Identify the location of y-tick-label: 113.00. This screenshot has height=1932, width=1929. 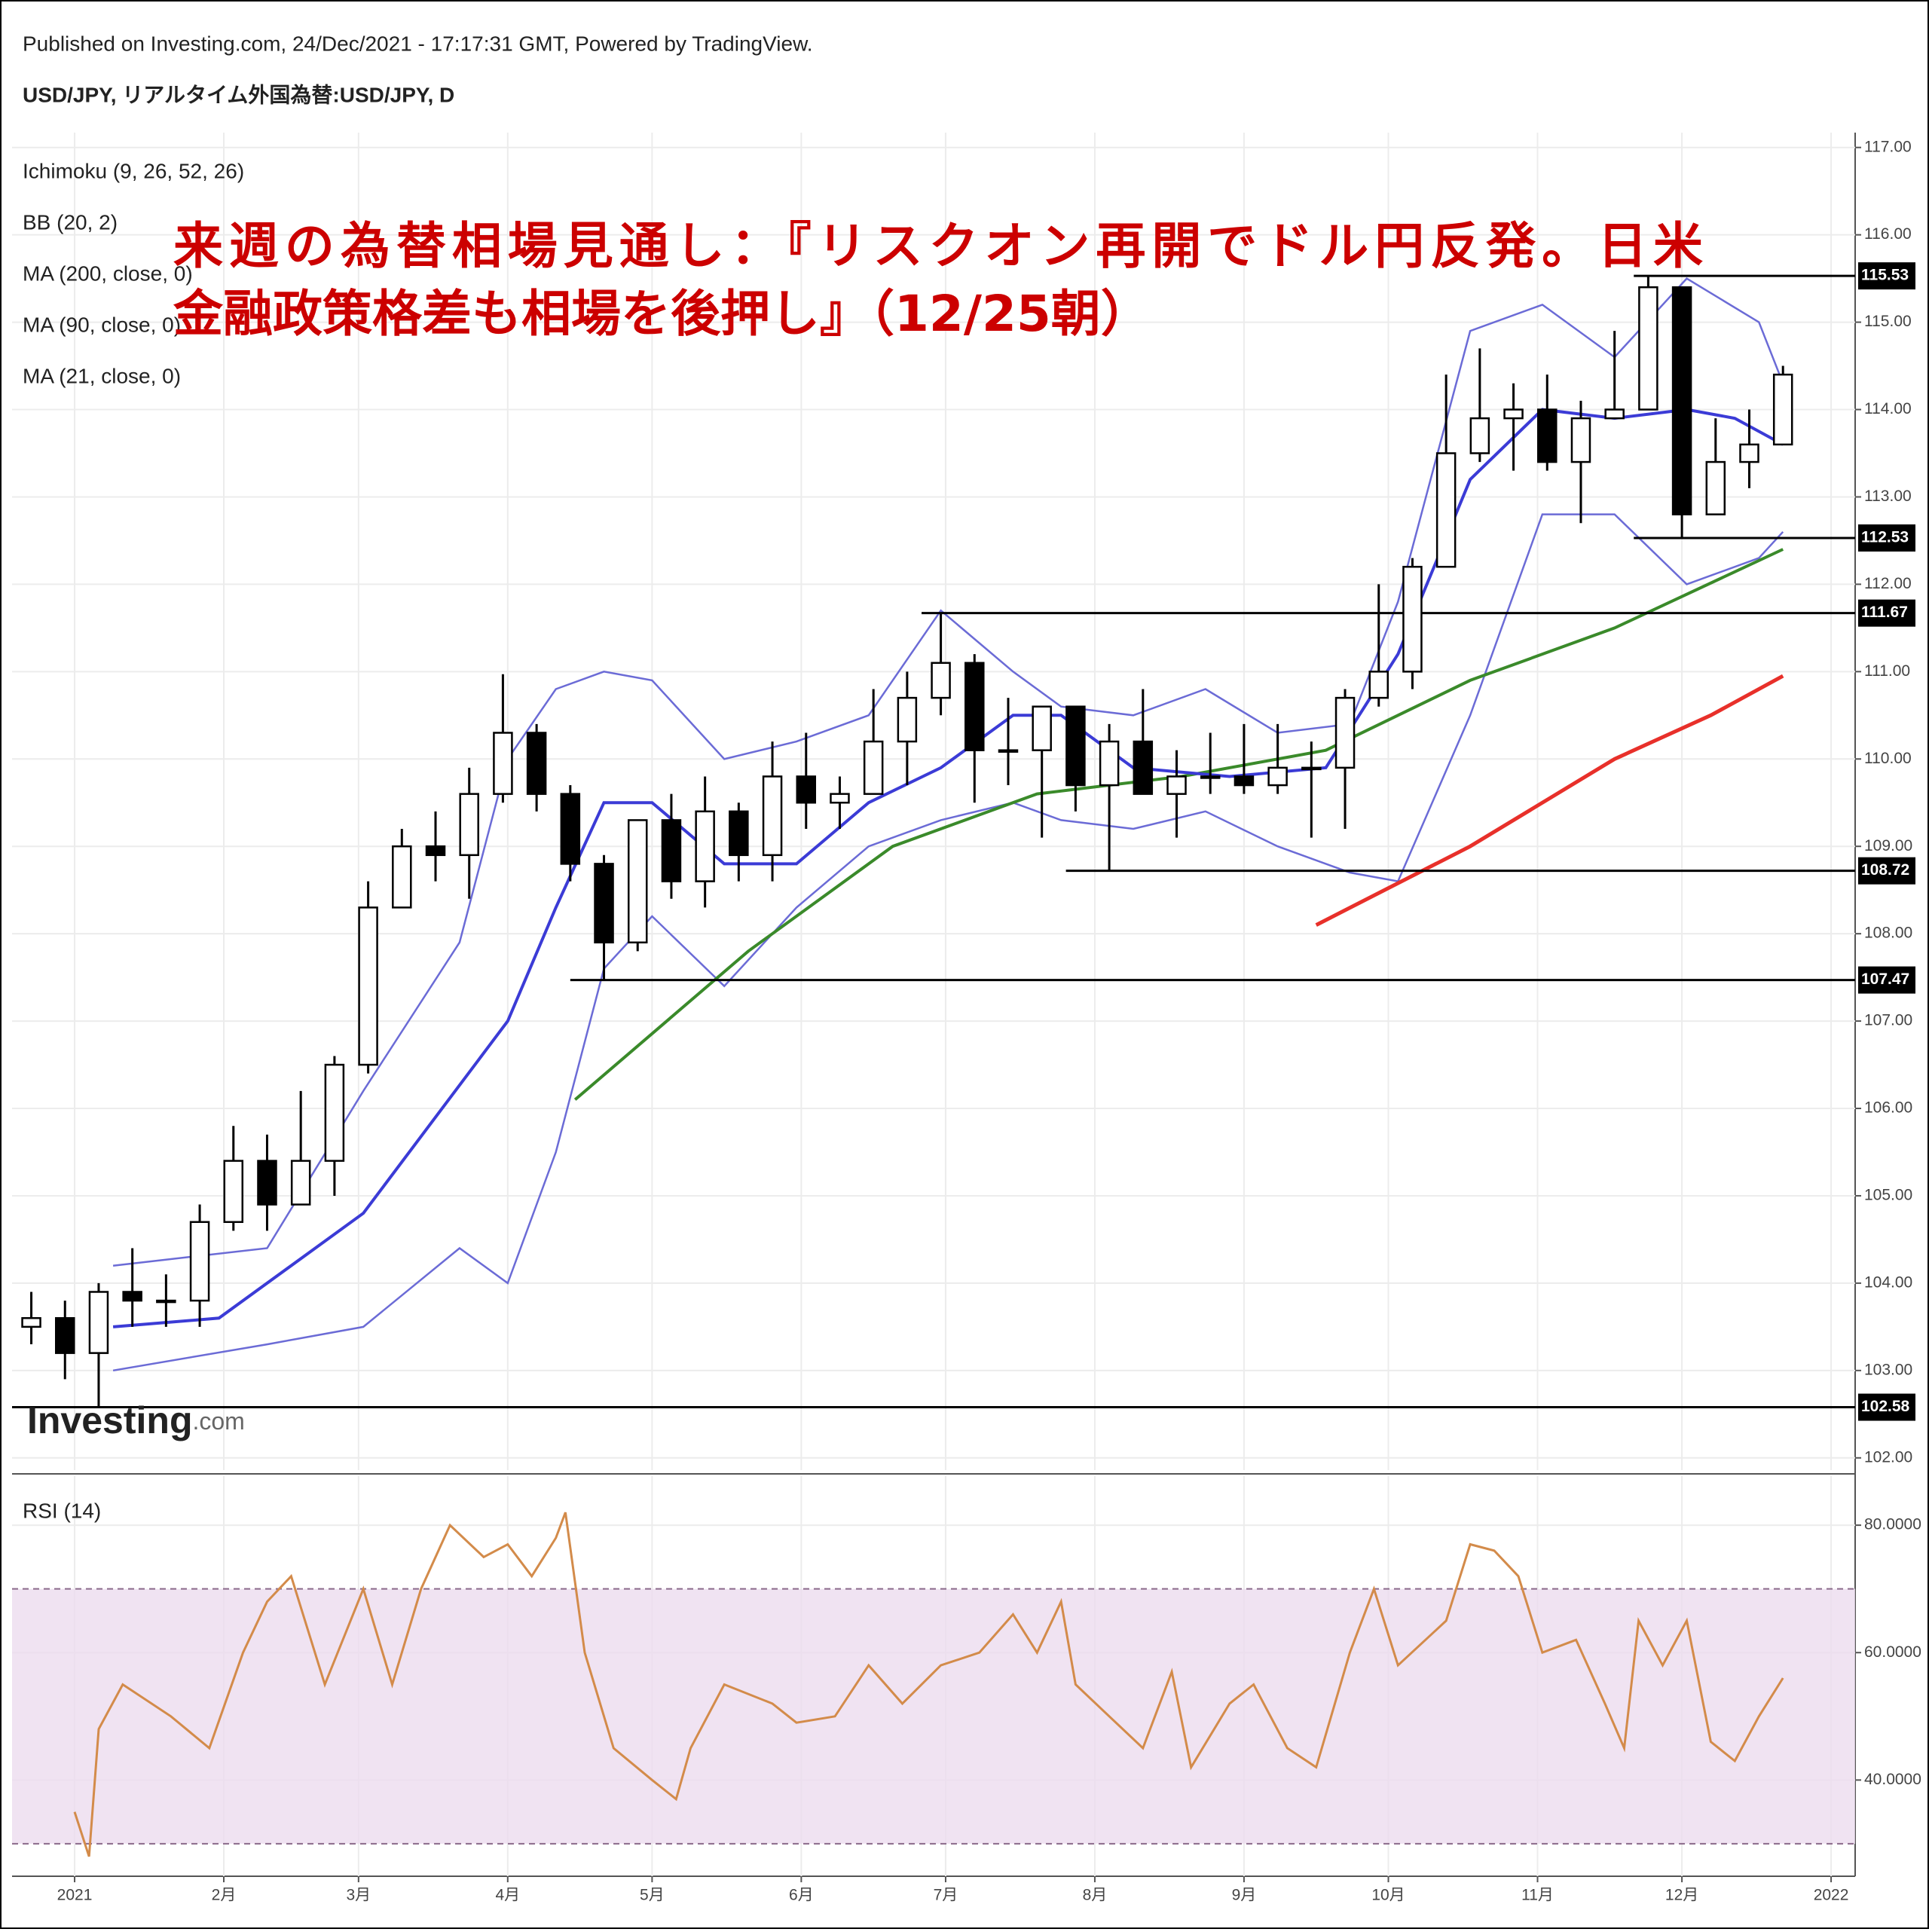
(1888, 496).